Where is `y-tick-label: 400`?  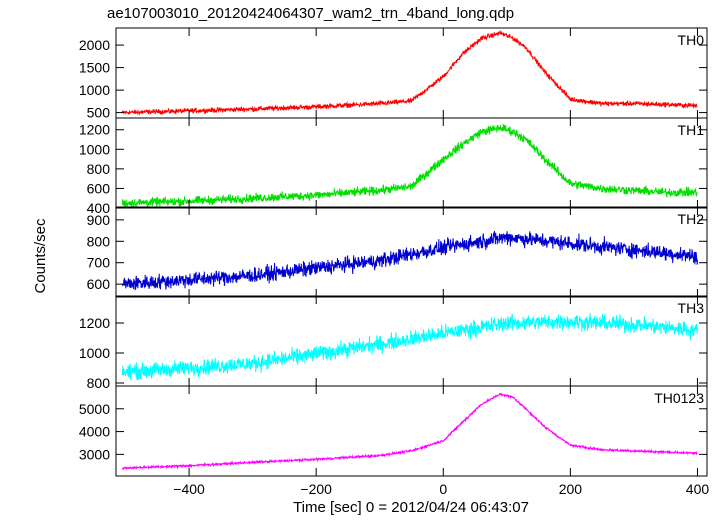 y-tick-label: 400 is located at coordinates (99, 208).